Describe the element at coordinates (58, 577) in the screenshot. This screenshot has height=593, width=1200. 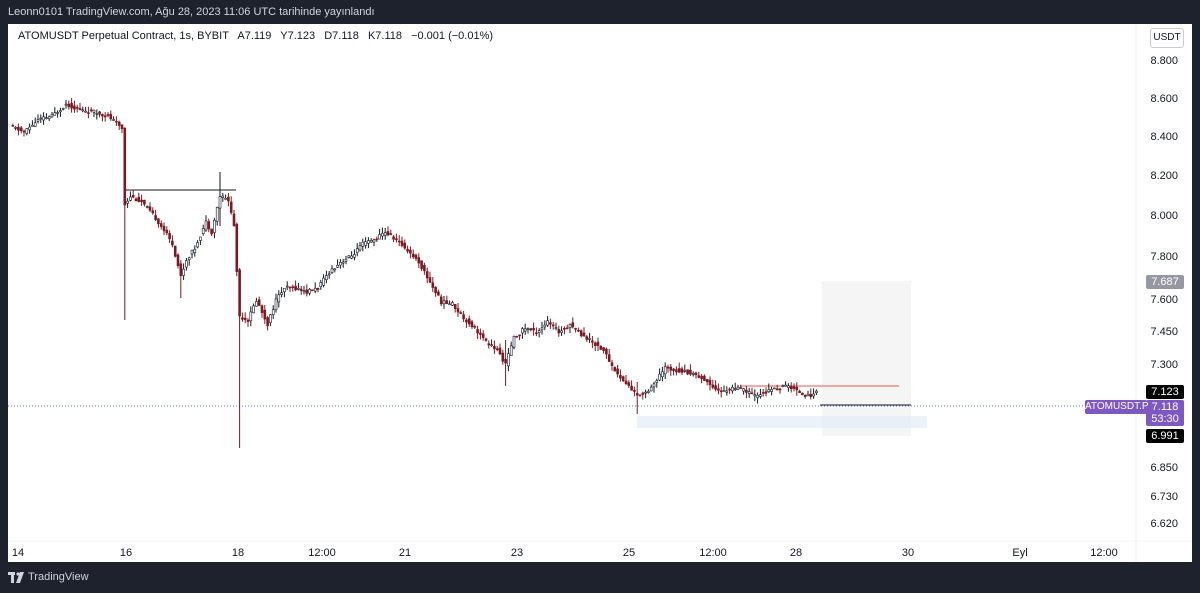
I see `footer-brand: TradingView` at that location.